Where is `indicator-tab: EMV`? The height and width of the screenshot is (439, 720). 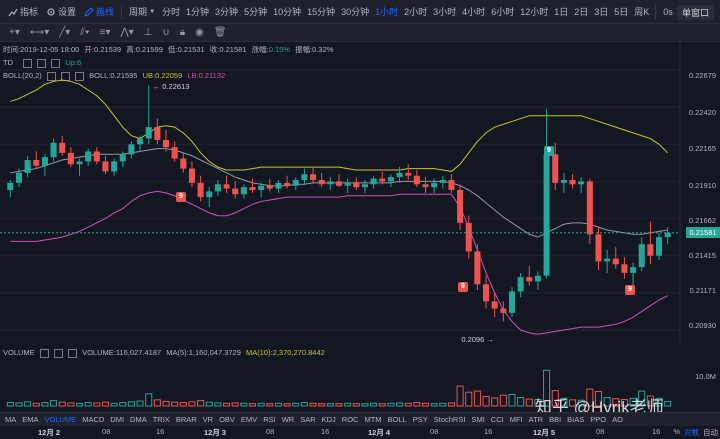 indicator-tab: EMV is located at coordinates (249, 419).